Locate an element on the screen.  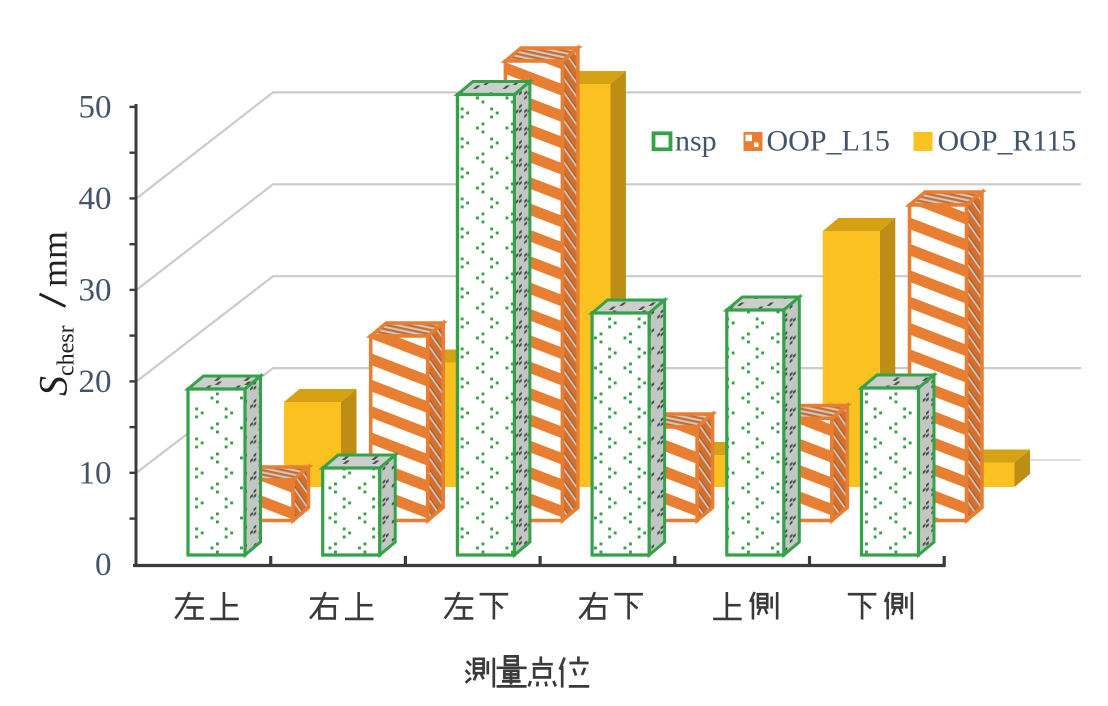
svg-text: 0 is located at coordinates (103, 565).